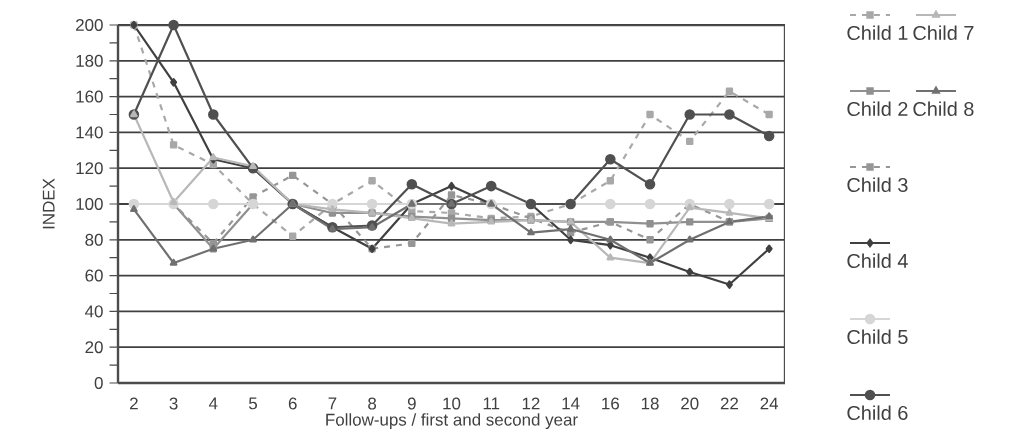  I want to click on legend-label: Child 4, so click(877, 261).